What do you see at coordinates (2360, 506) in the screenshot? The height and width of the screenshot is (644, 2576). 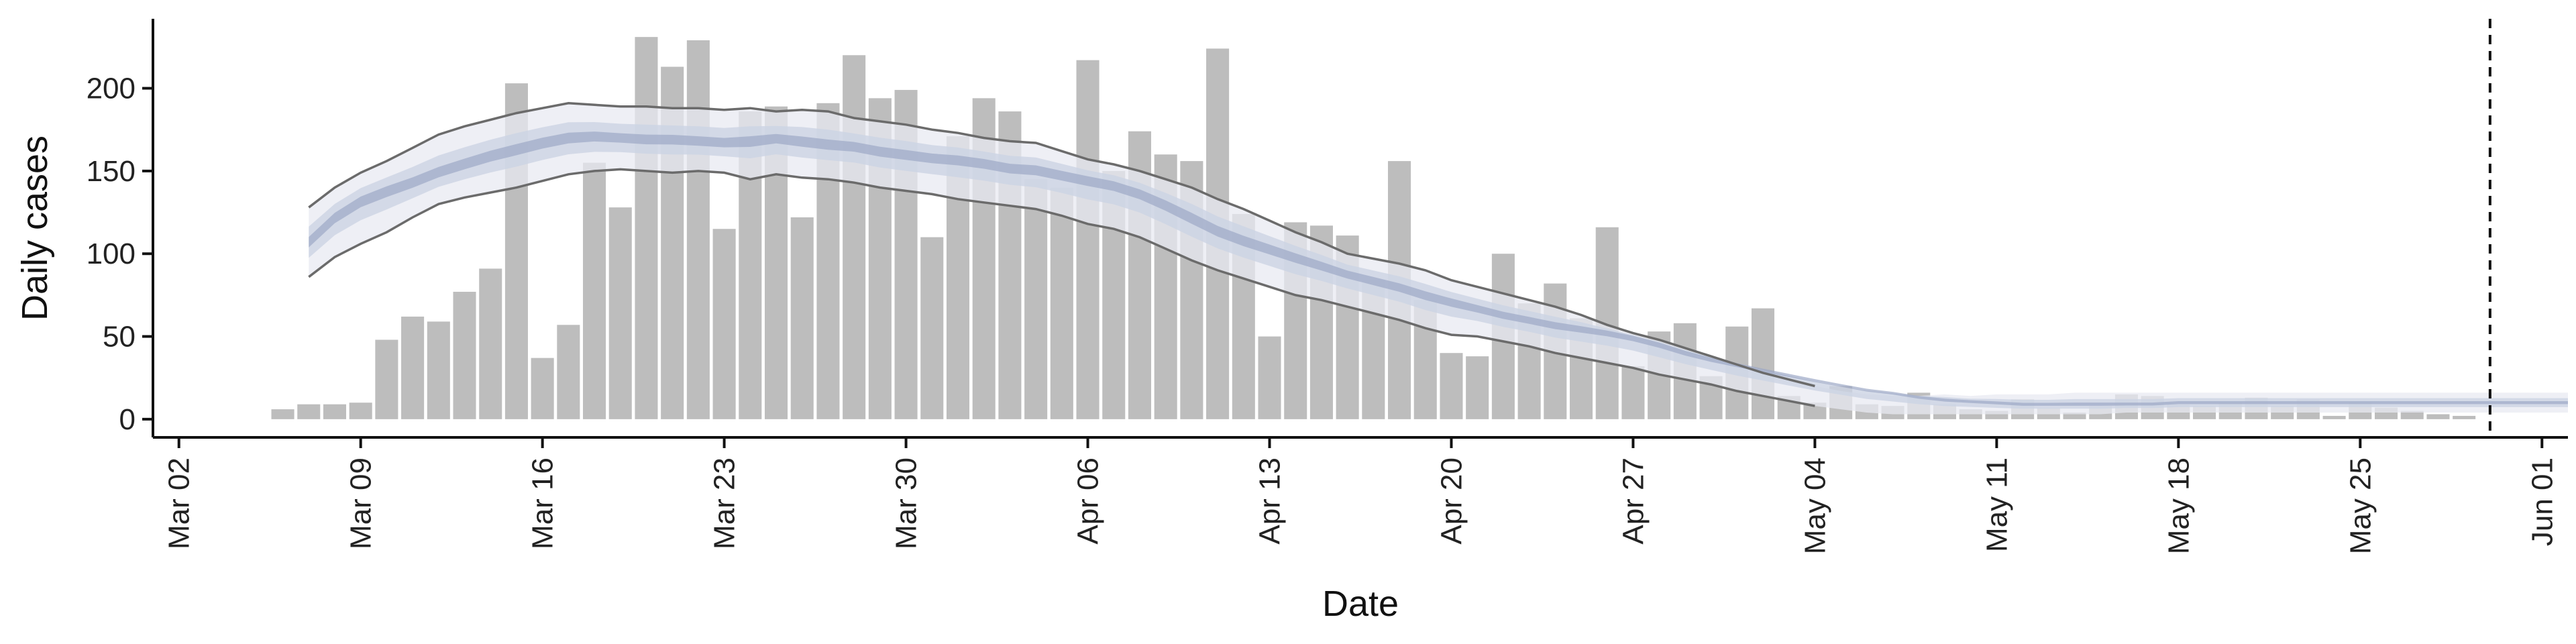 I see `x-tick-label: May 25` at bounding box center [2360, 506].